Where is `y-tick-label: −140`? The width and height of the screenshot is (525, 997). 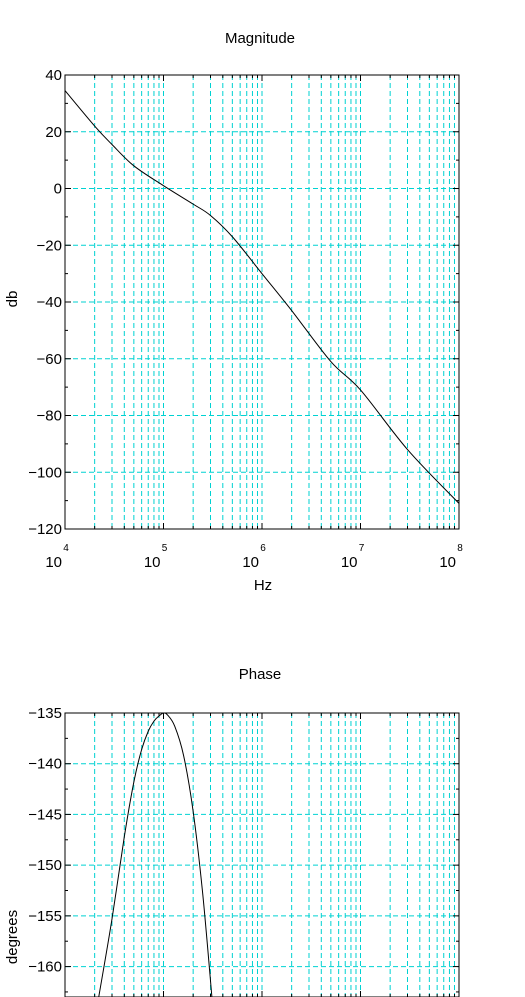
y-tick-label: −140 is located at coordinates (45, 764).